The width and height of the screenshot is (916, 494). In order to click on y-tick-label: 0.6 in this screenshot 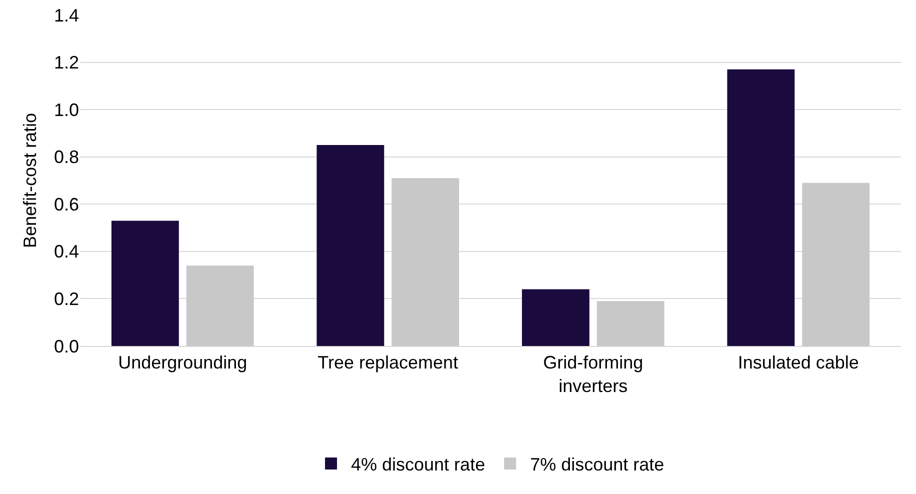, I will do `click(66, 204)`.